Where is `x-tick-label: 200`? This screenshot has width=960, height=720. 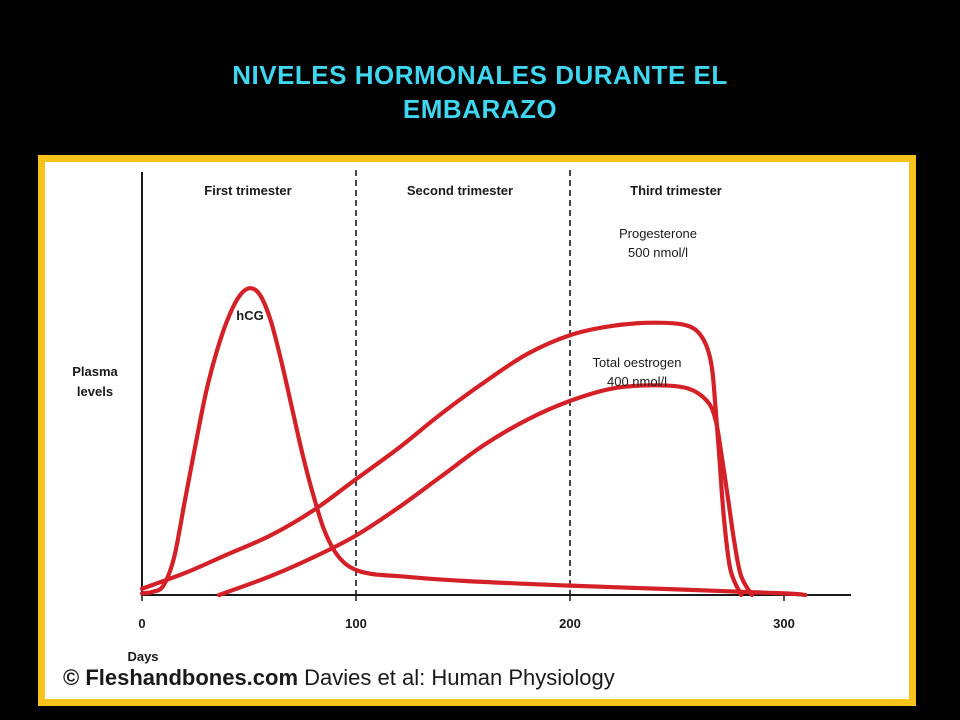
x-tick-label: 200 is located at coordinates (570, 623).